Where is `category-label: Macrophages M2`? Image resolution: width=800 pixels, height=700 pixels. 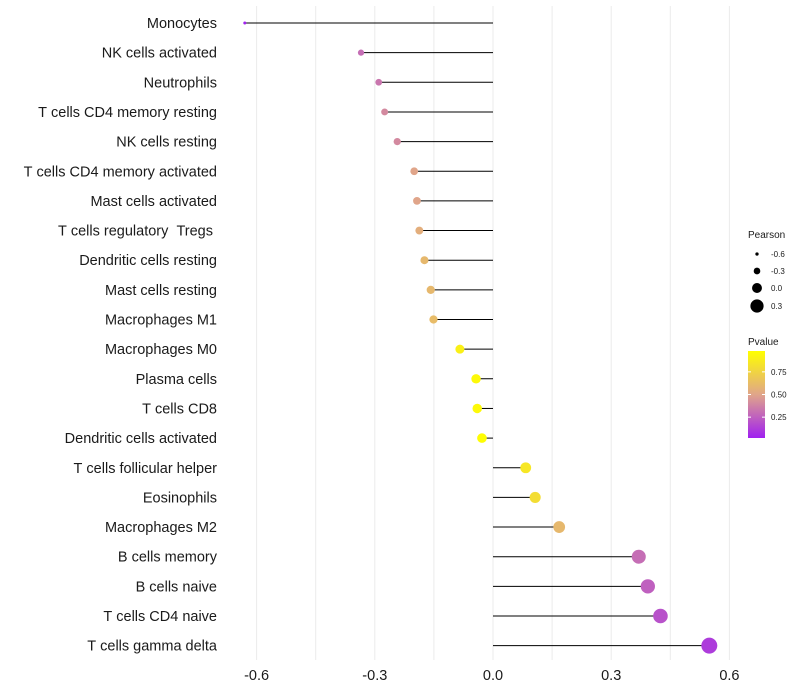
category-label: Macrophages M2 is located at coordinates (161, 528).